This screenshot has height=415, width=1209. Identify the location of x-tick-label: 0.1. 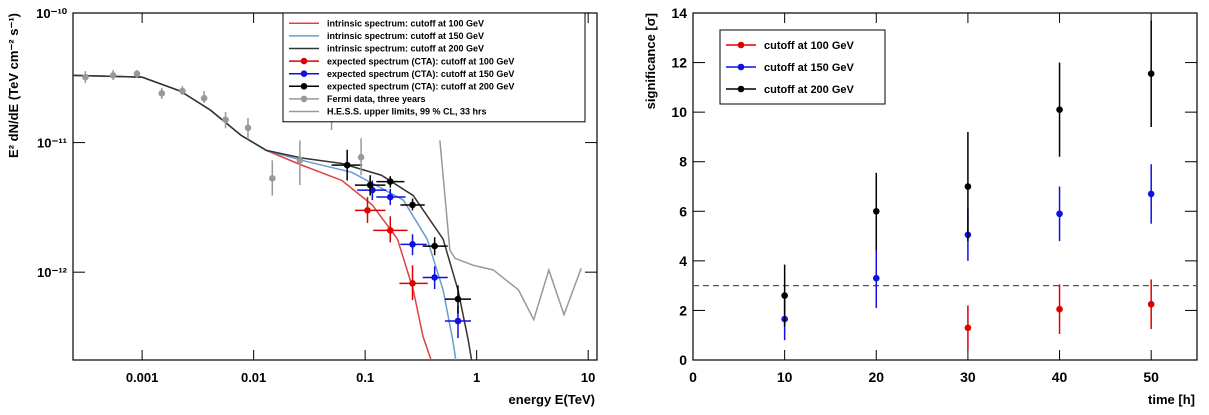
(365, 377).